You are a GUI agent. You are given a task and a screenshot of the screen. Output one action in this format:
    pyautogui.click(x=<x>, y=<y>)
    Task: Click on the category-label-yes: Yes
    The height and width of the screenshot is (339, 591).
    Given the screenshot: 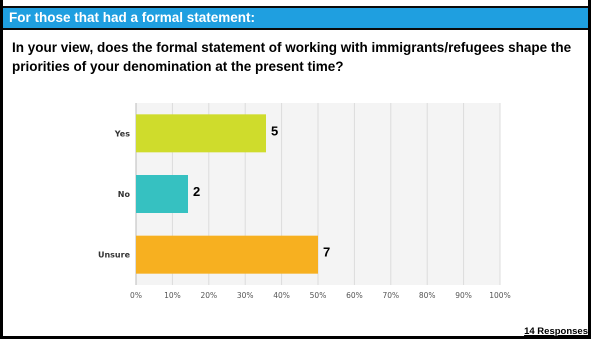 What is the action you would take?
    pyautogui.click(x=122, y=133)
    